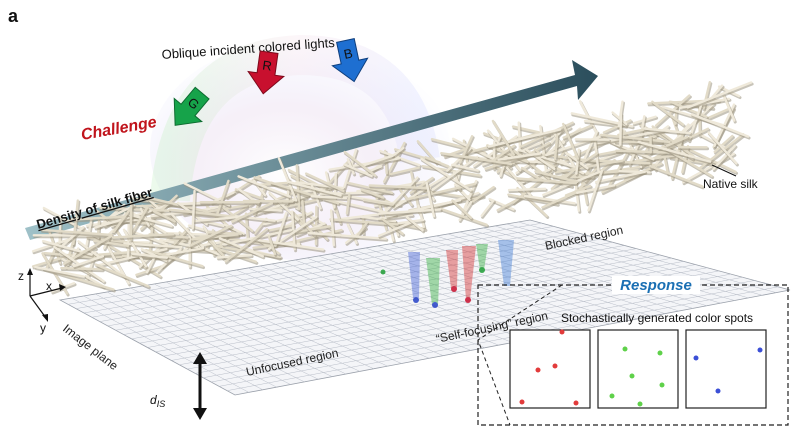 Image resolution: width=799 pixels, height=433 pixels. I want to click on blue-spot-panel, so click(726, 369).